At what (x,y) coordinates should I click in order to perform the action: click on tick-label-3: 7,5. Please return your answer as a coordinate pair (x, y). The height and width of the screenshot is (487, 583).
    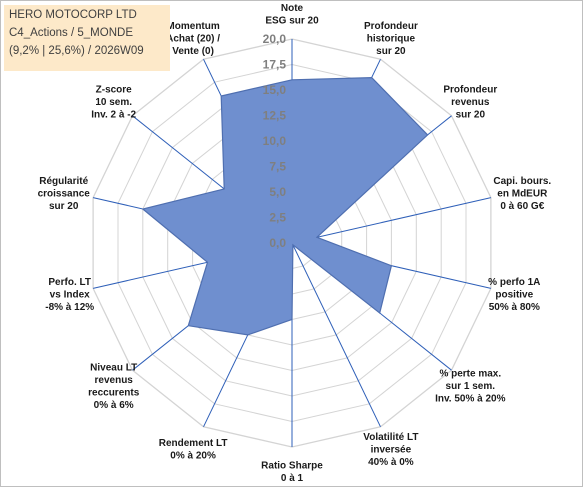
    Looking at the image, I should click on (277, 167).